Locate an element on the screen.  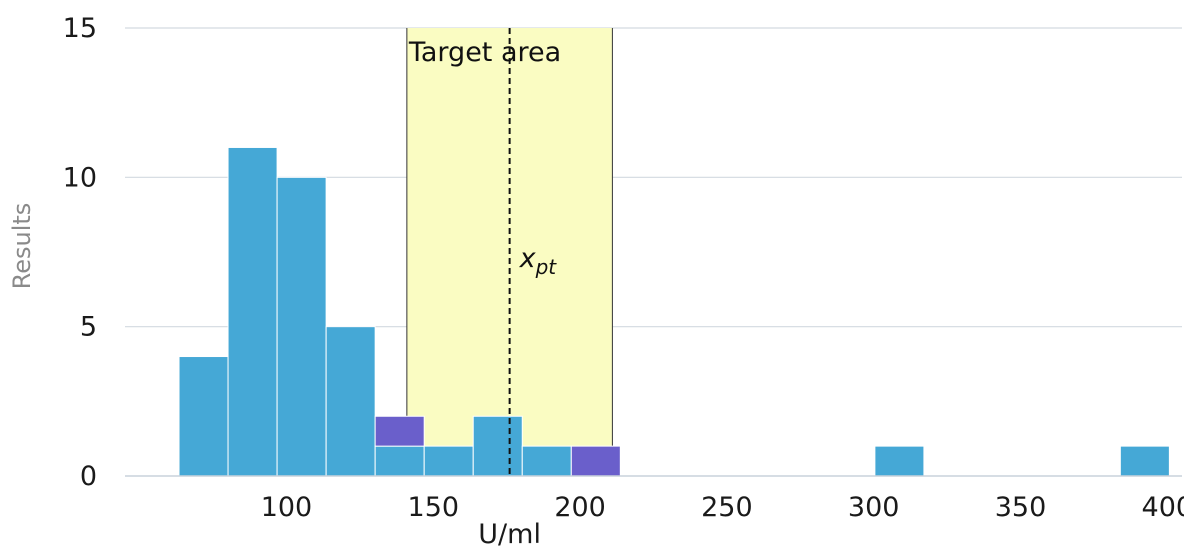
bar-series0-bin7 is located at coordinates (546, 461).